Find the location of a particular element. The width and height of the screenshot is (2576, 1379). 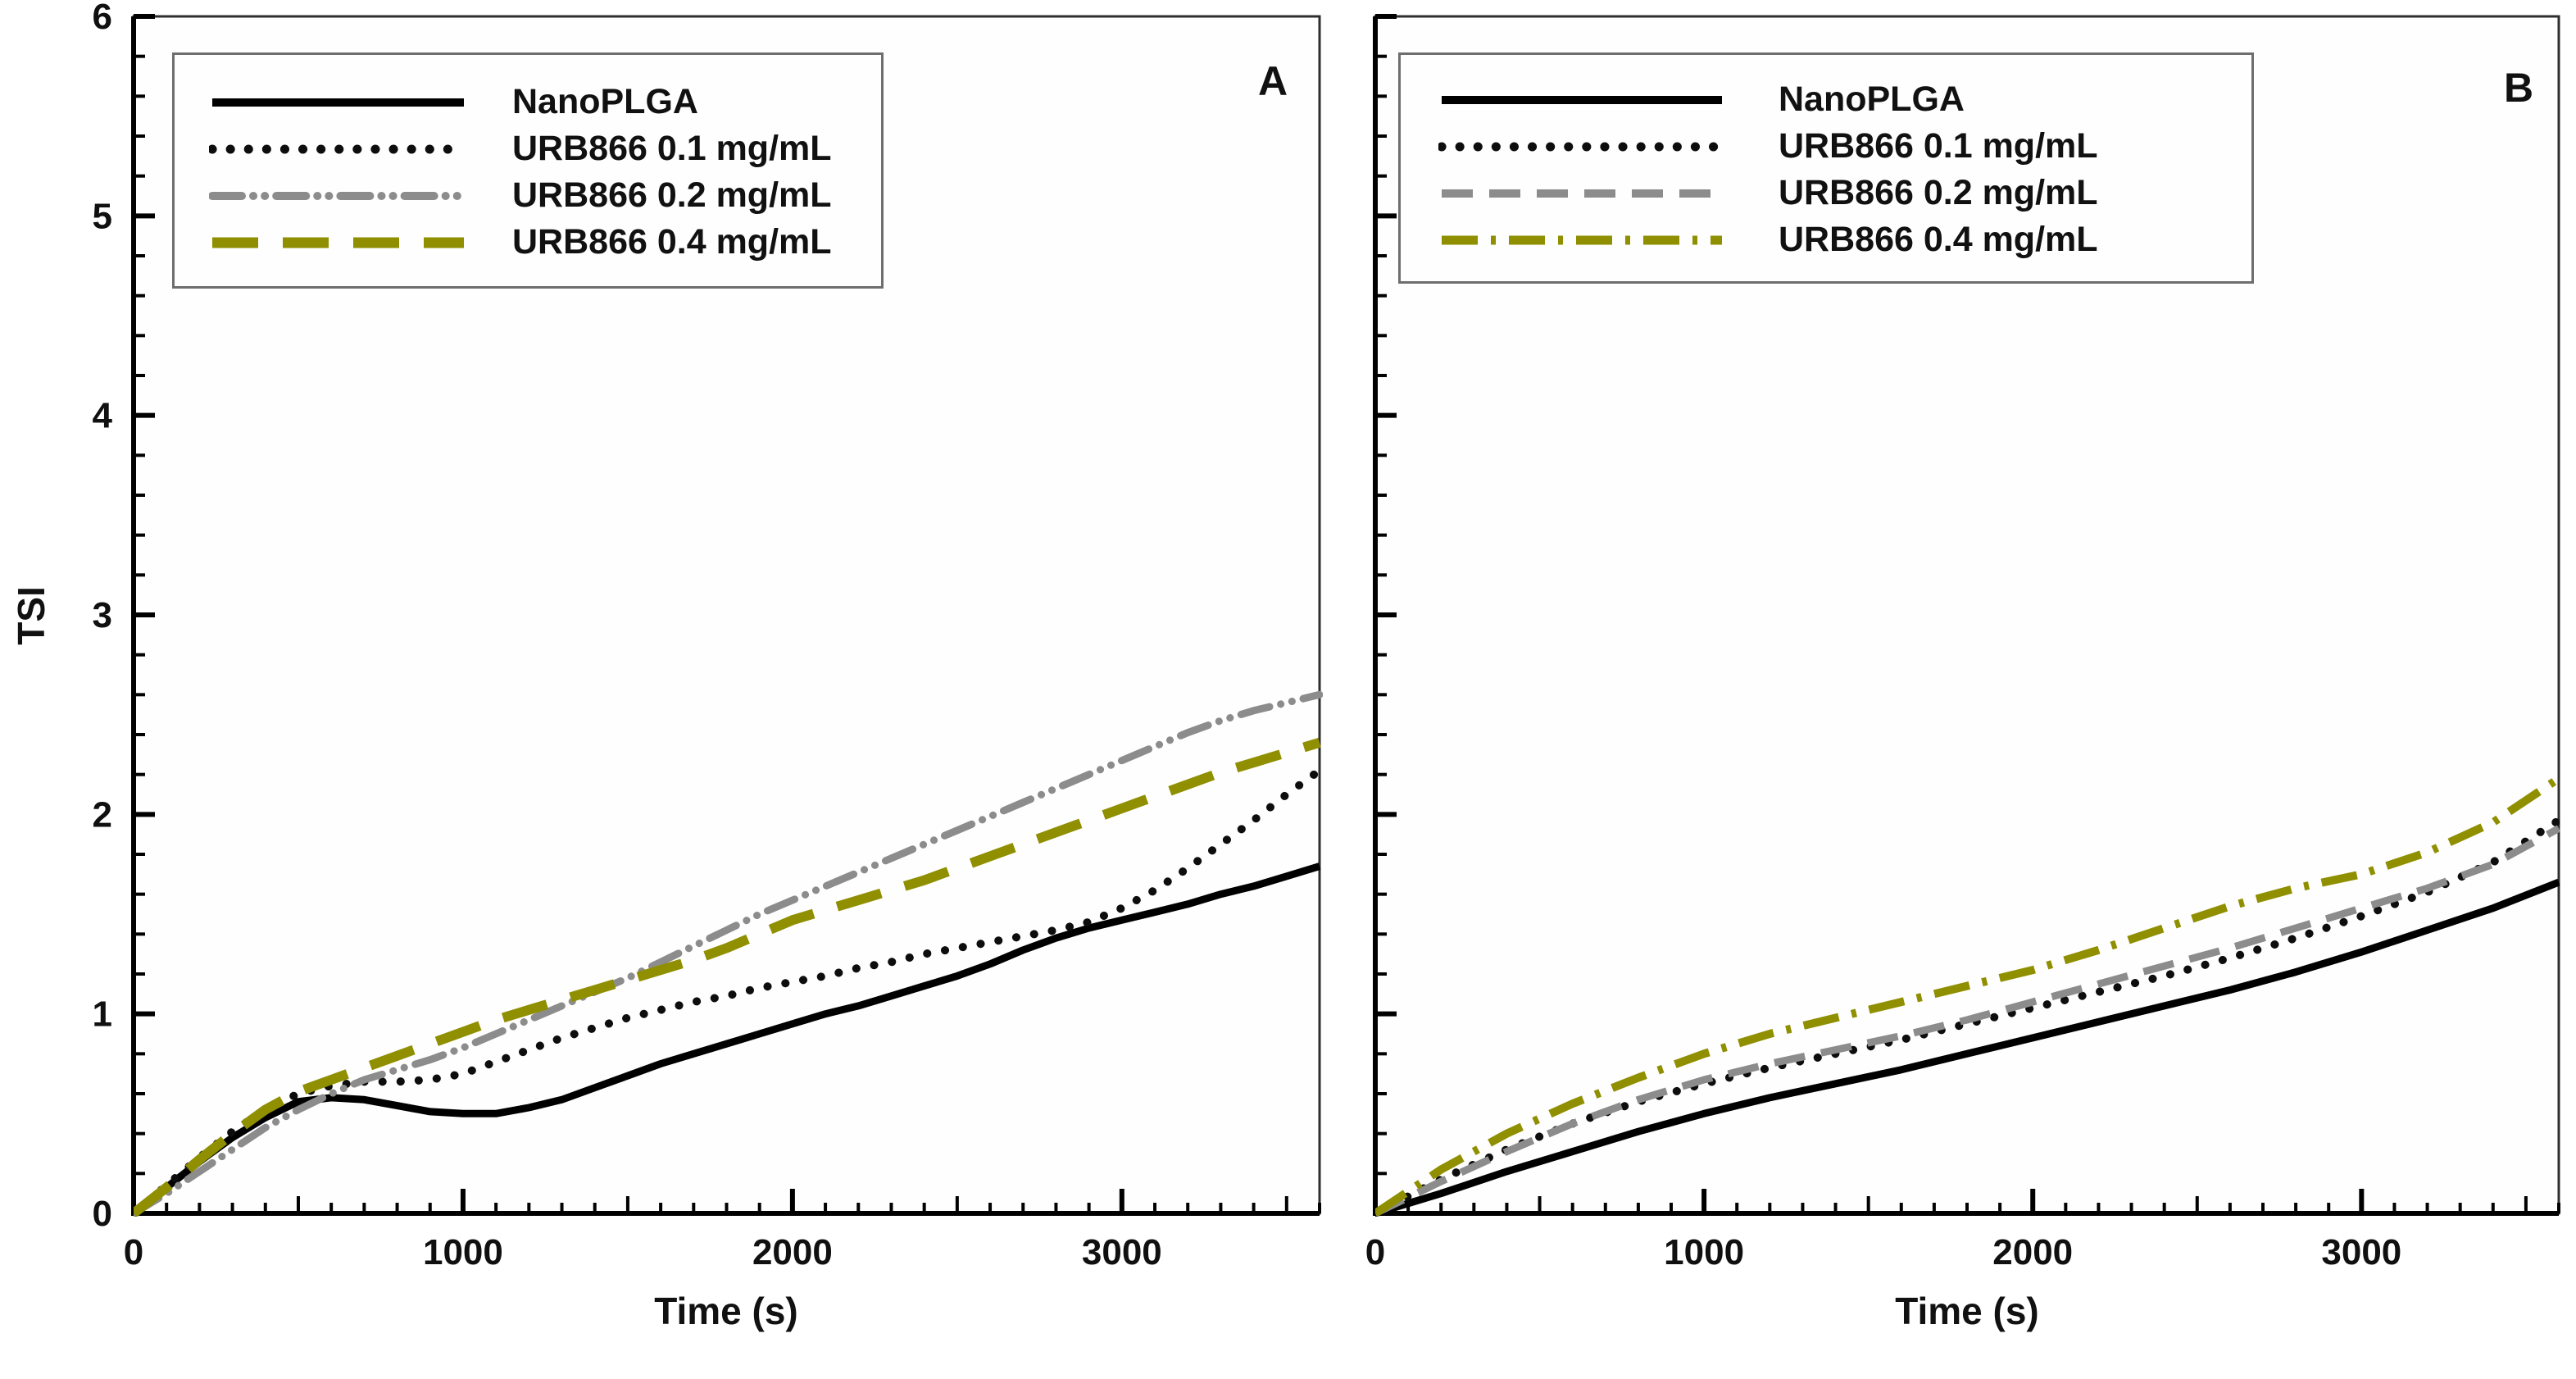

series-curve-urb866-0-4-mg-ml is located at coordinates (1968, 996).